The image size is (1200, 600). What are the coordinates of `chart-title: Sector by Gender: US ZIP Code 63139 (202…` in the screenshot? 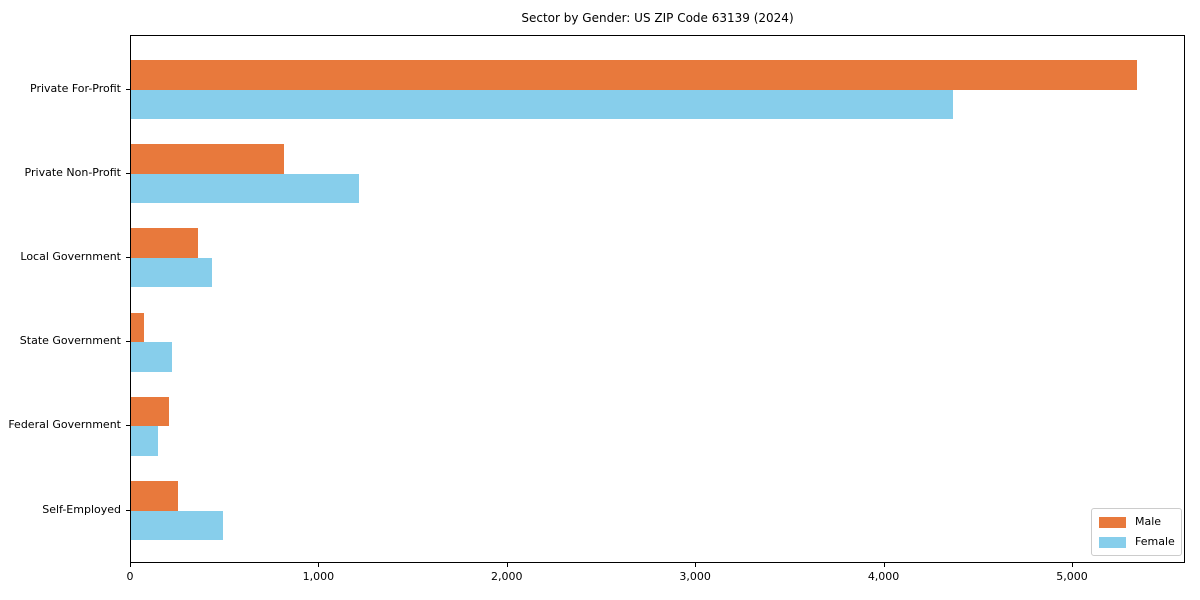 It's located at (657, 18).